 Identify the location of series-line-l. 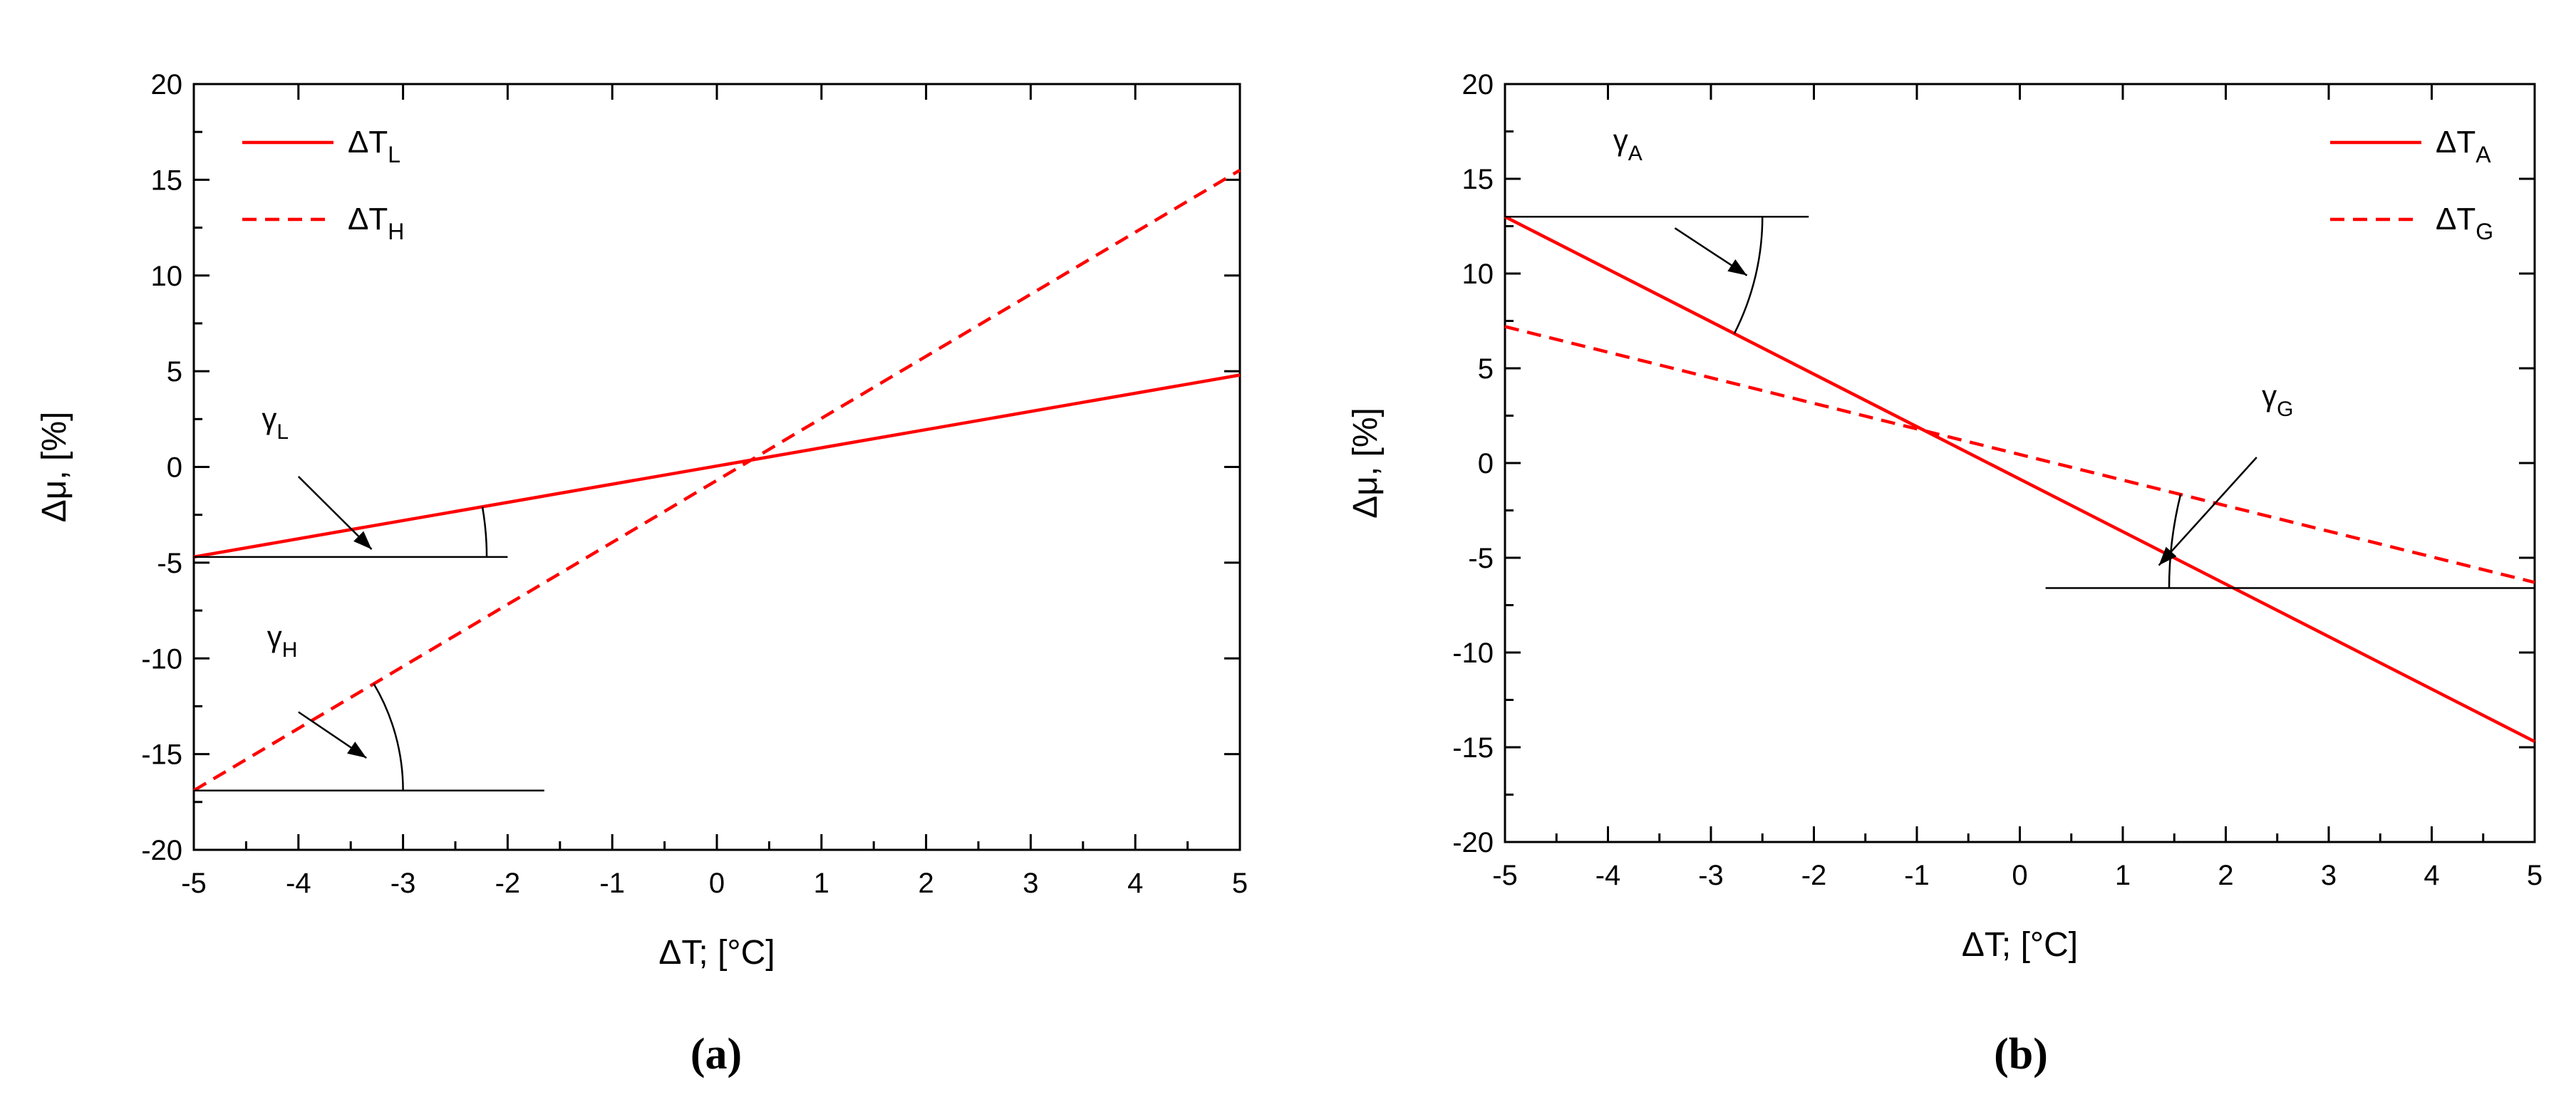
(717, 466).